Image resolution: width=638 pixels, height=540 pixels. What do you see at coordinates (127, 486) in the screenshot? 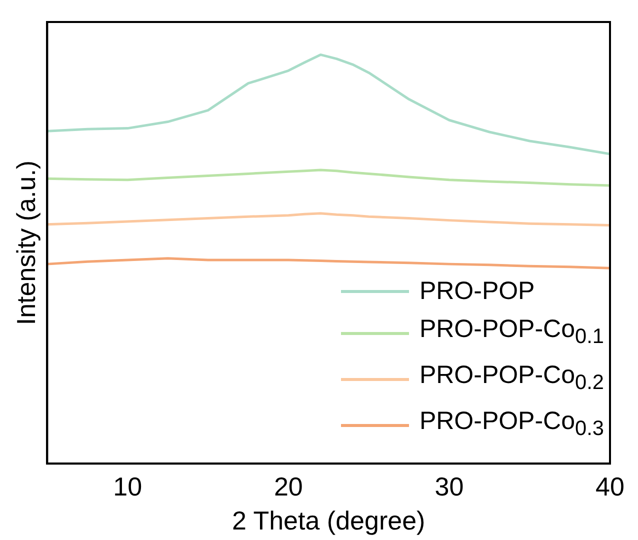
I see `x-tick-label: 10` at bounding box center [127, 486].